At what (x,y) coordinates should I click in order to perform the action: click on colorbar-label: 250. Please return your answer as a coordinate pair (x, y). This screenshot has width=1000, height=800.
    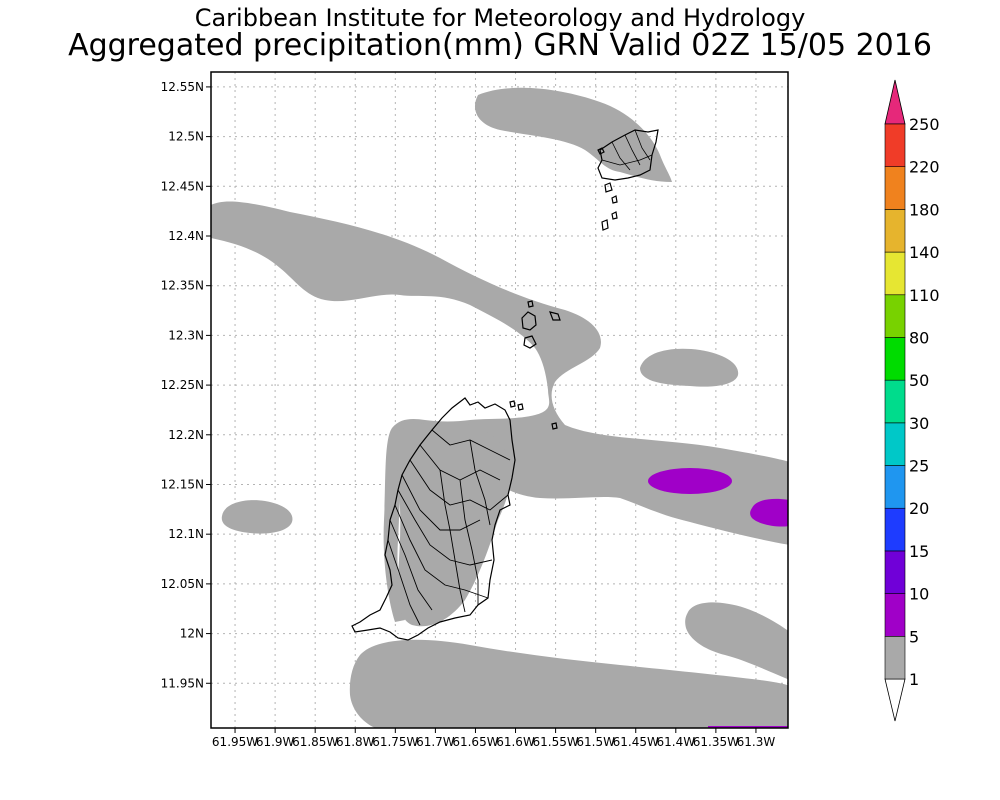
    Looking at the image, I should click on (924, 124).